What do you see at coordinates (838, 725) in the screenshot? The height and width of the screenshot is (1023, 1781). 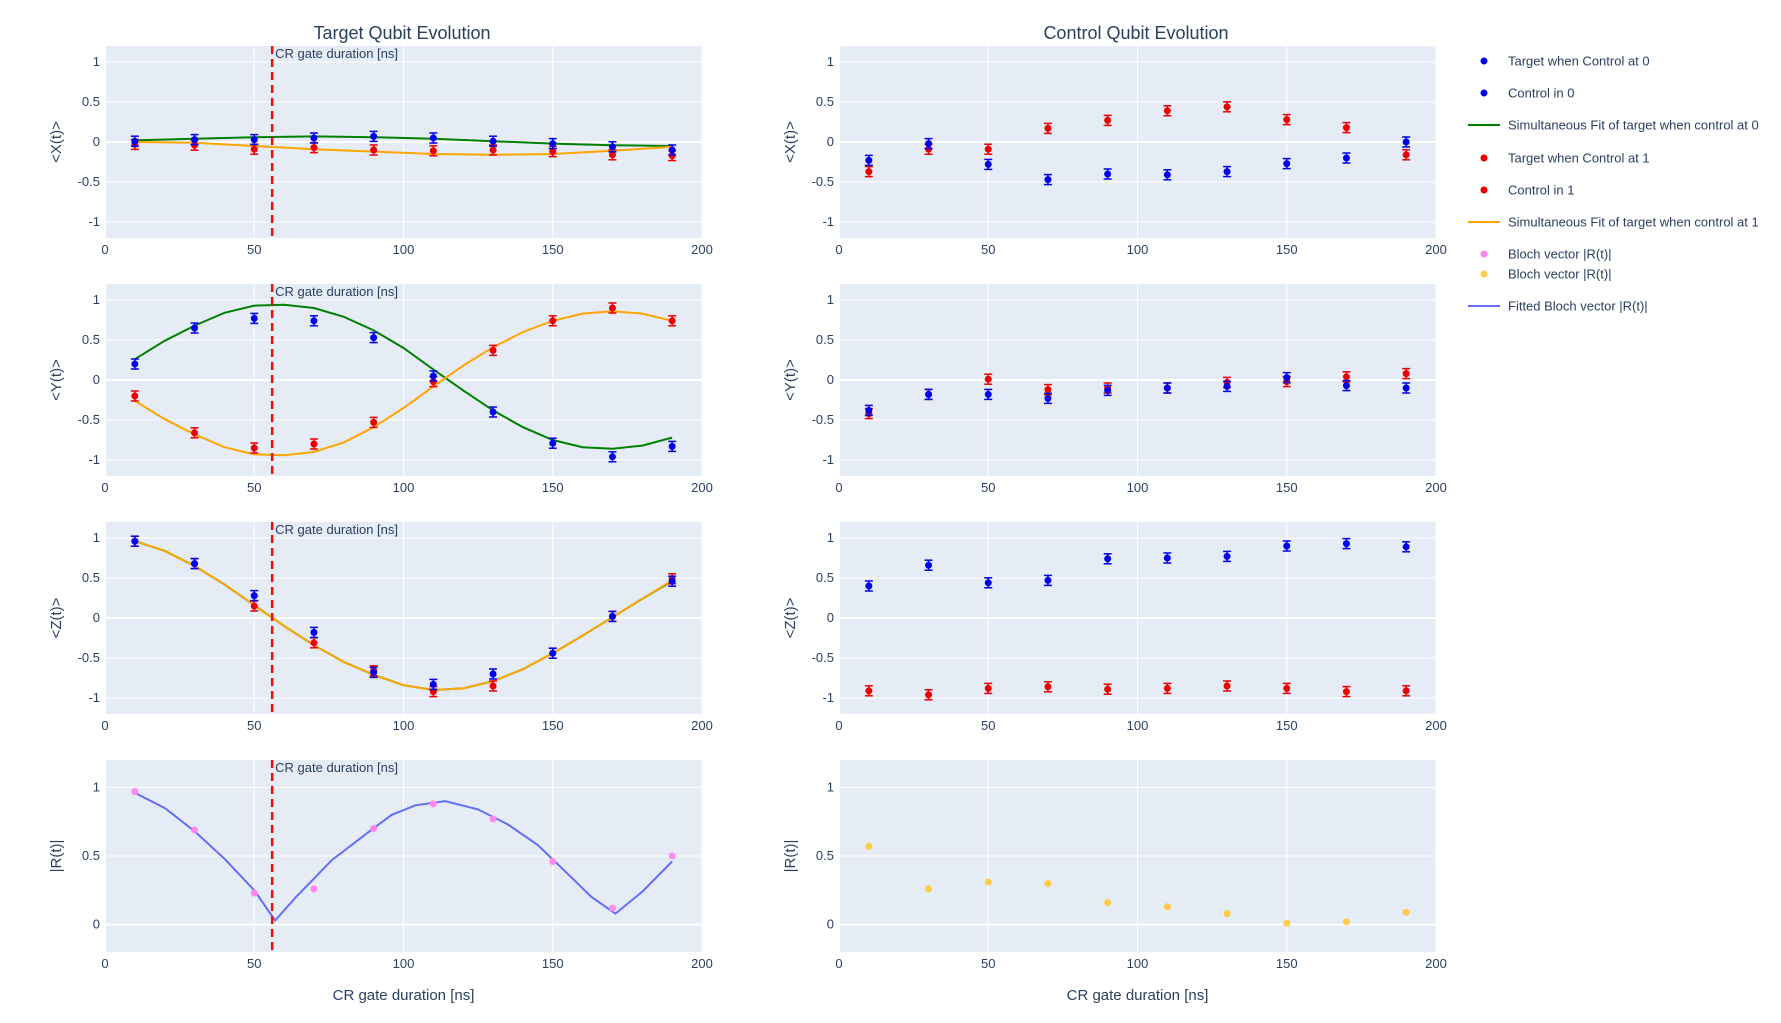 I see `x-tick-label: 0` at bounding box center [838, 725].